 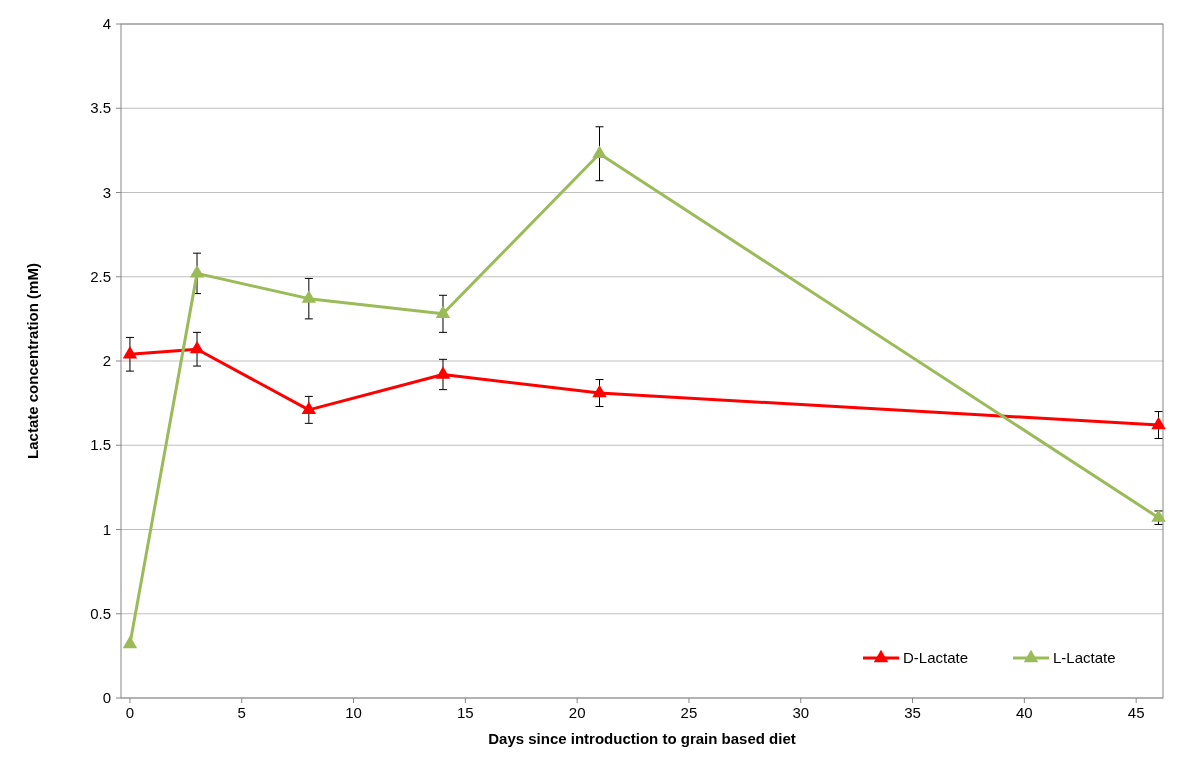 What do you see at coordinates (106, 192) in the screenshot?
I see `y-tick-label: 3` at bounding box center [106, 192].